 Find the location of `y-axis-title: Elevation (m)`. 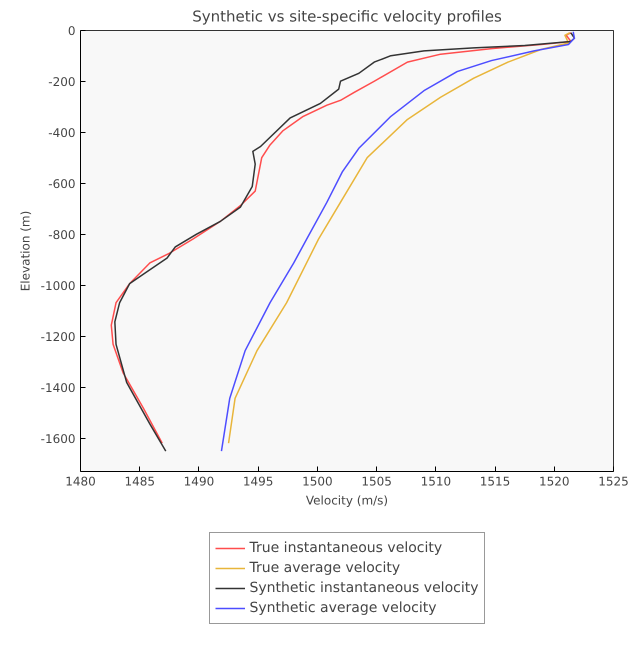

y-axis-title: Elevation (m) is located at coordinates (25, 251).